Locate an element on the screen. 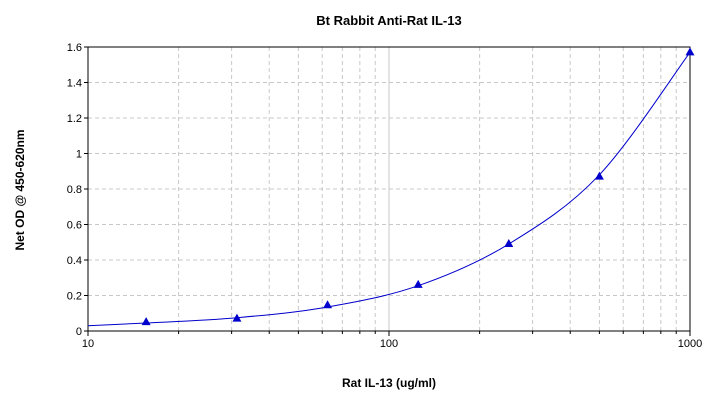  x-axis-label: Rat IL-13 (ug/ml) is located at coordinates (389, 383).